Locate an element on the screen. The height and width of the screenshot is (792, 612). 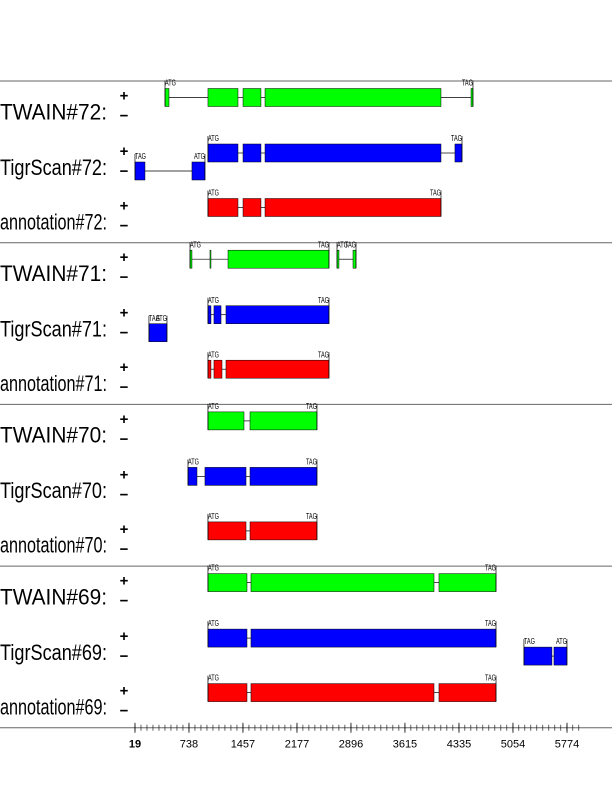
x-tick-label: 3615 is located at coordinates (405, 745).